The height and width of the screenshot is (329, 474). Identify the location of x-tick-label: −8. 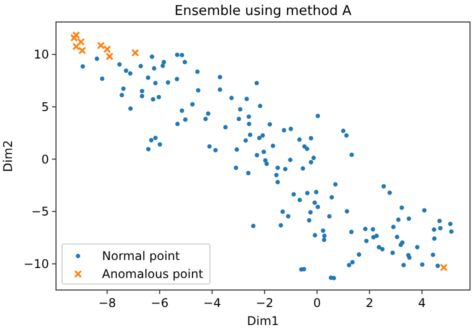
(107, 303).